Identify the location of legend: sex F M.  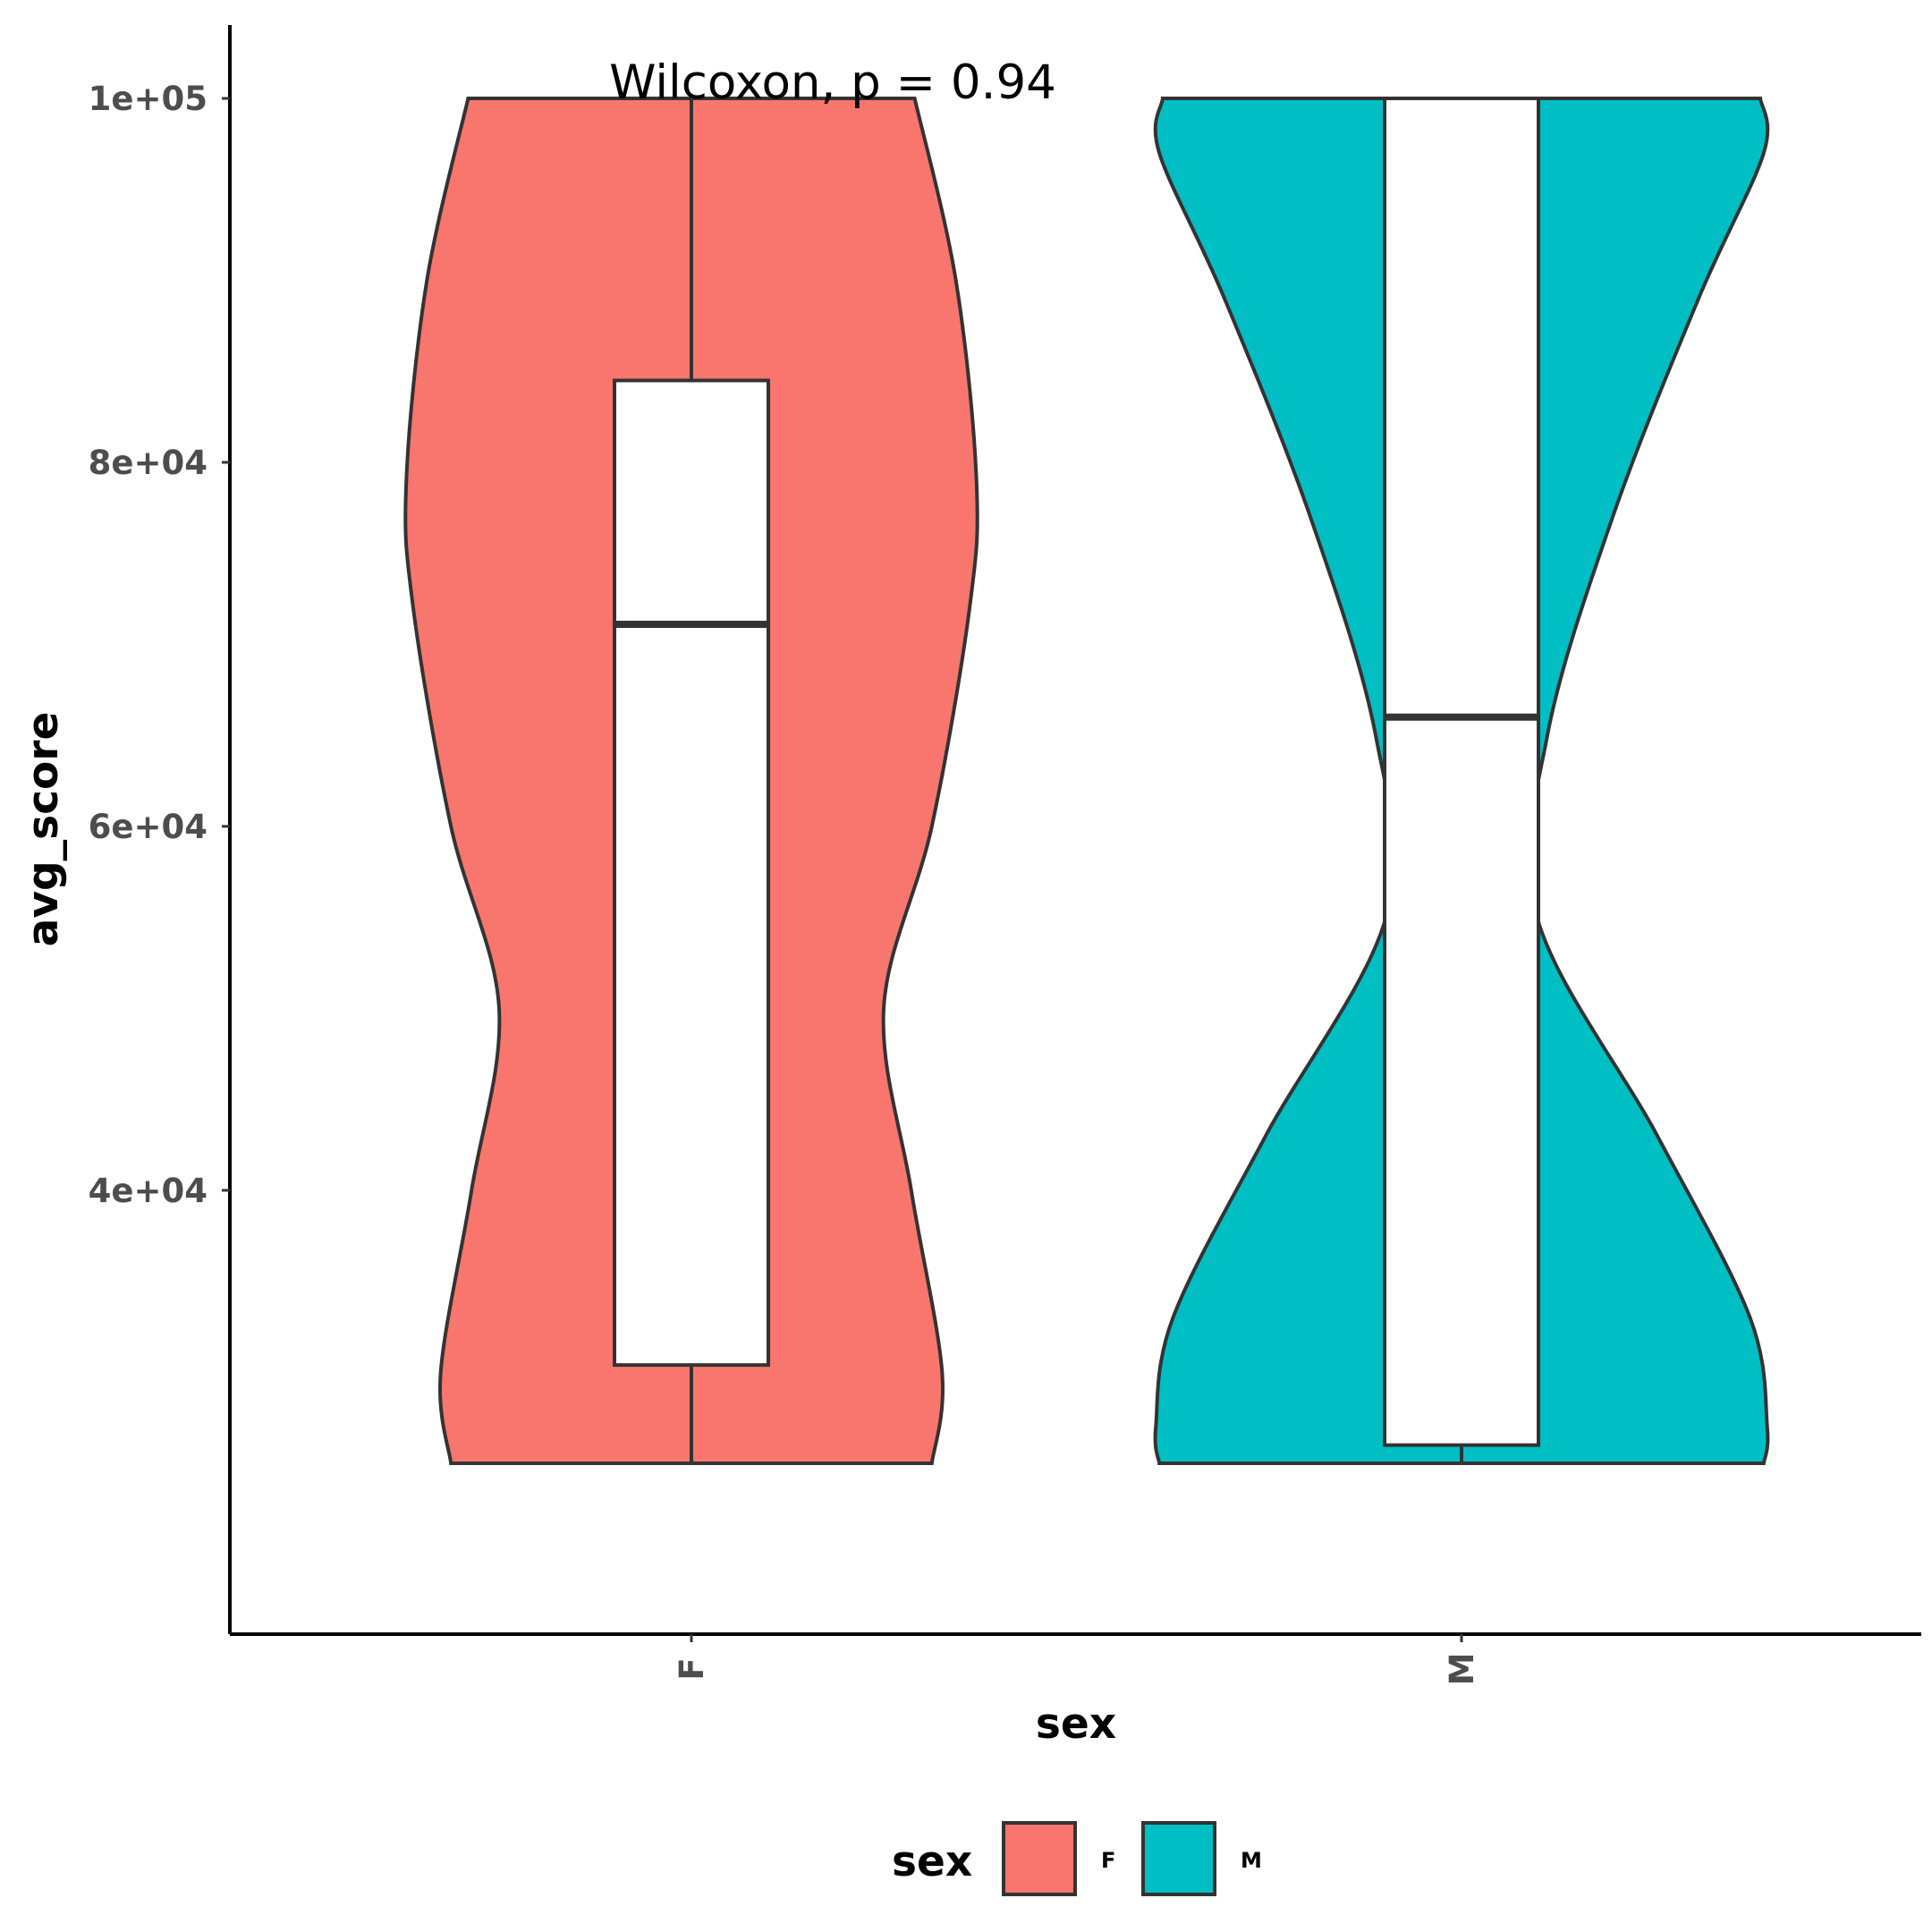
(1077, 1858).